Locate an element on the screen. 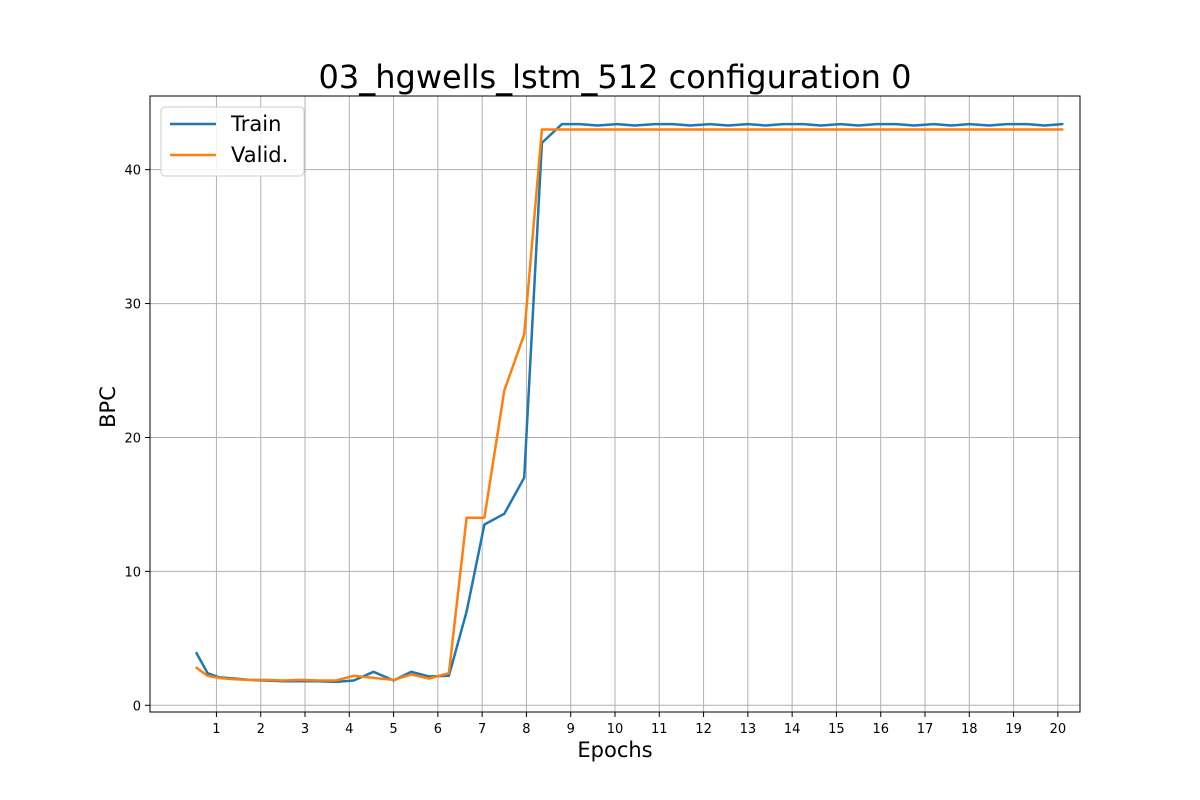  x-axis-label: Epochs is located at coordinates (614, 750).